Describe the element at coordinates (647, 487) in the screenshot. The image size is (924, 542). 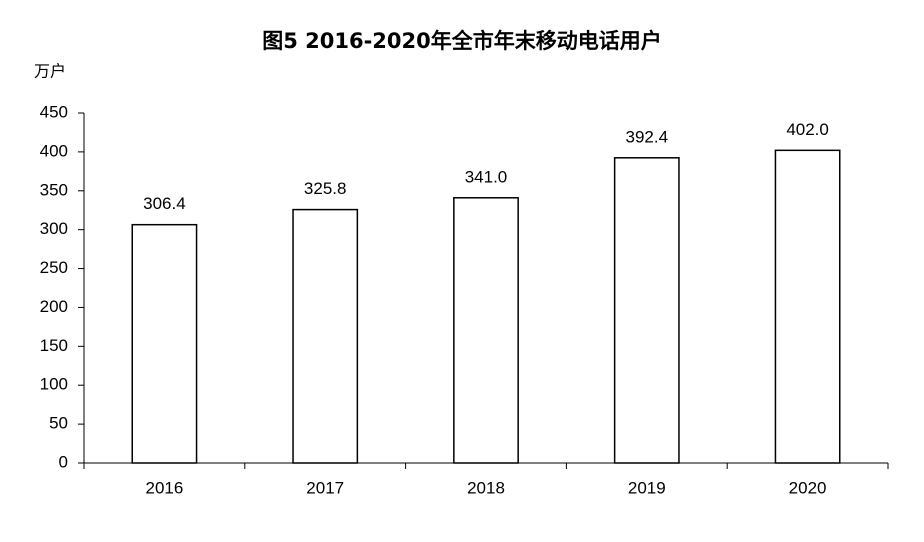
I see `x-tick-label: 2019` at that location.